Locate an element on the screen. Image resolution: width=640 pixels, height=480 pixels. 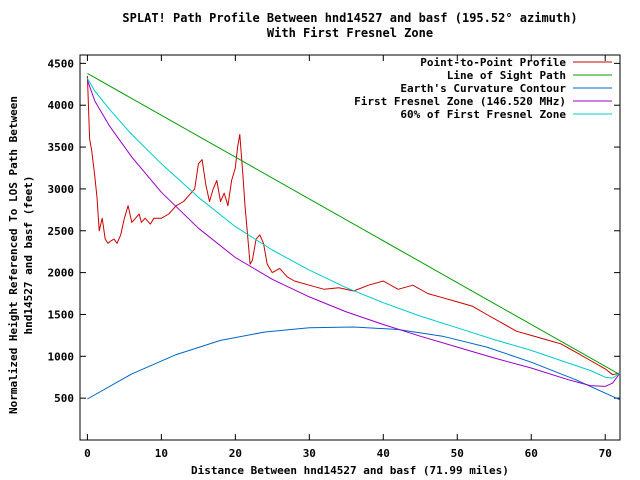
y-tick-label: 4500 is located at coordinates (61, 63).